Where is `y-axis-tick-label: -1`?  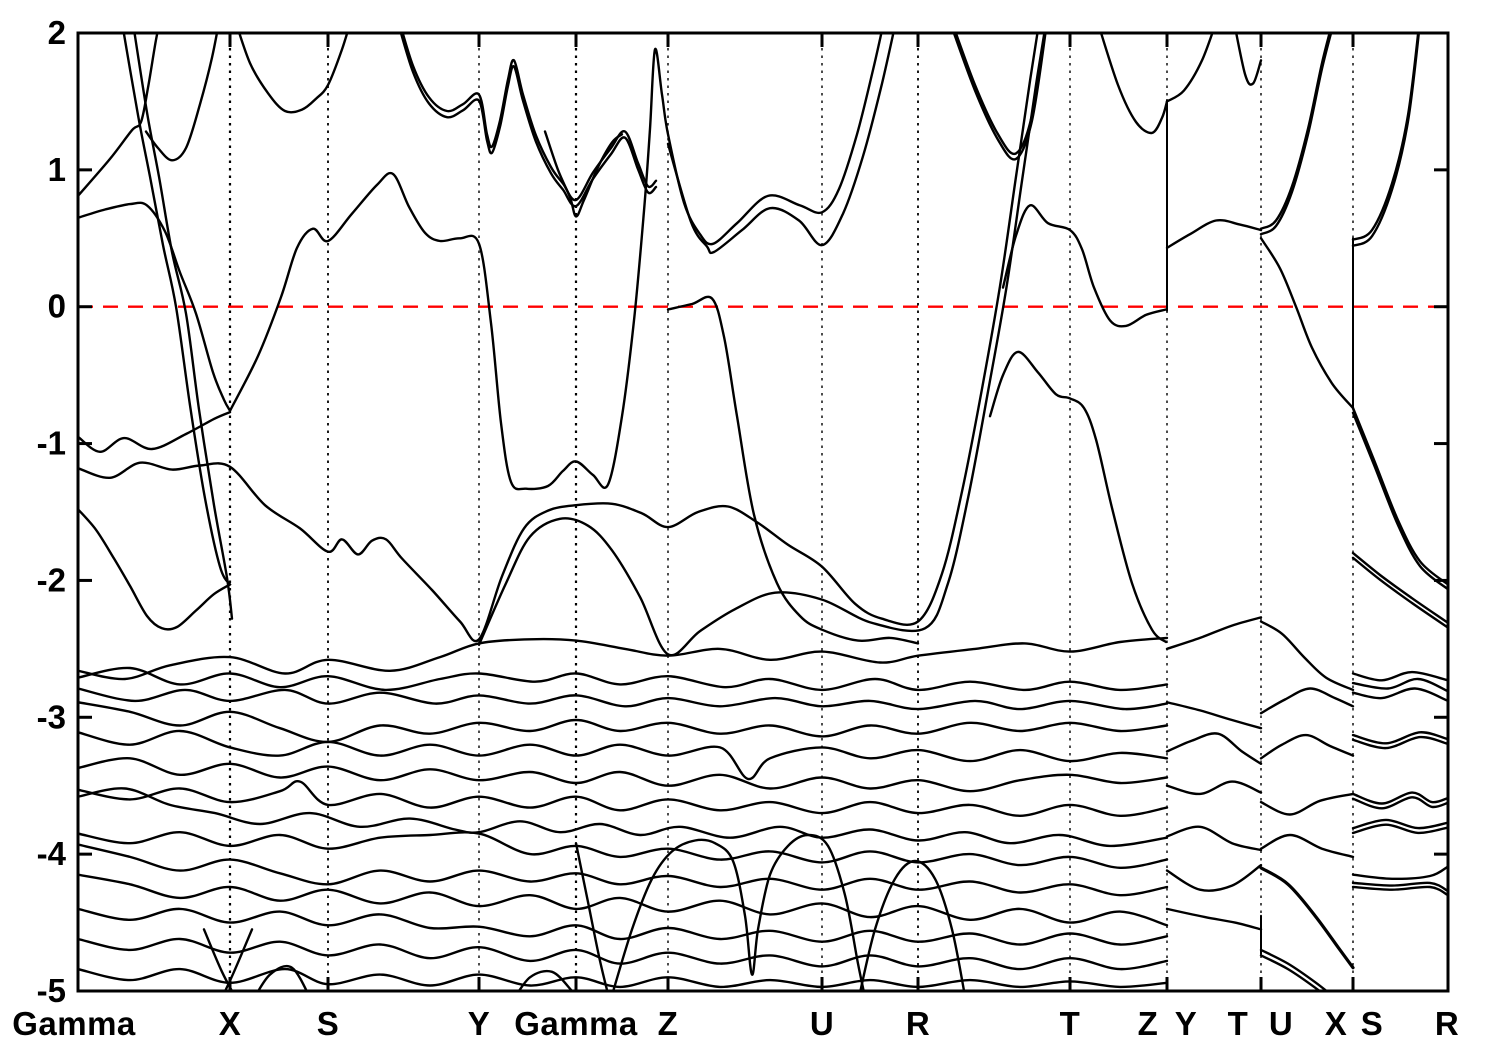 y-axis-tick-label: -1 is located at coordinates (51, 443).